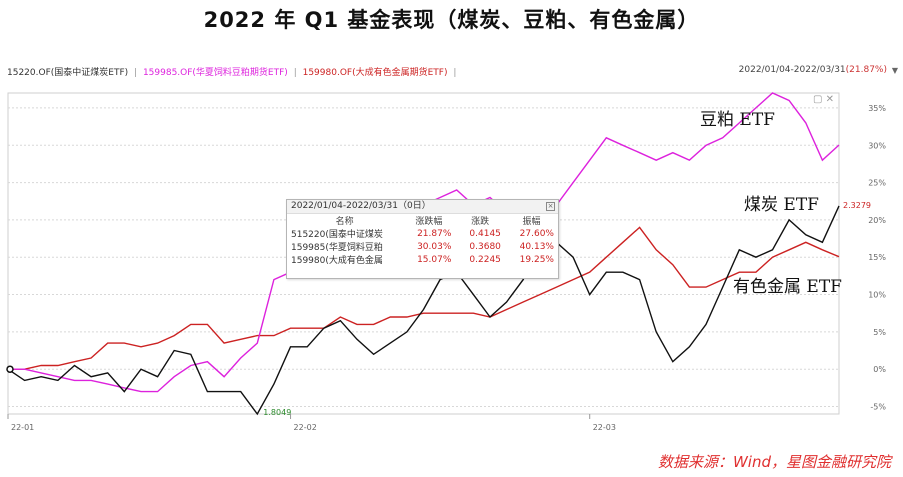  Describe the element at coordinates (792, 70) in the screenshot. I see `date-range-text: 2022/01/04-2022/03/31` at that location.